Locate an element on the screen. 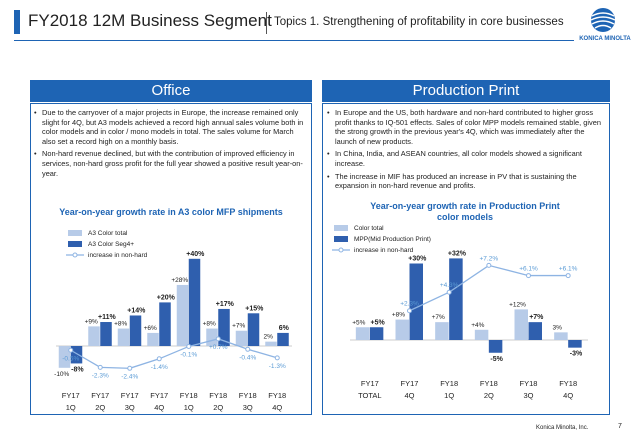 The width and height of the screenshot is (640, 443). legend-label: A3 Color total is located at coordinates (108, 233).